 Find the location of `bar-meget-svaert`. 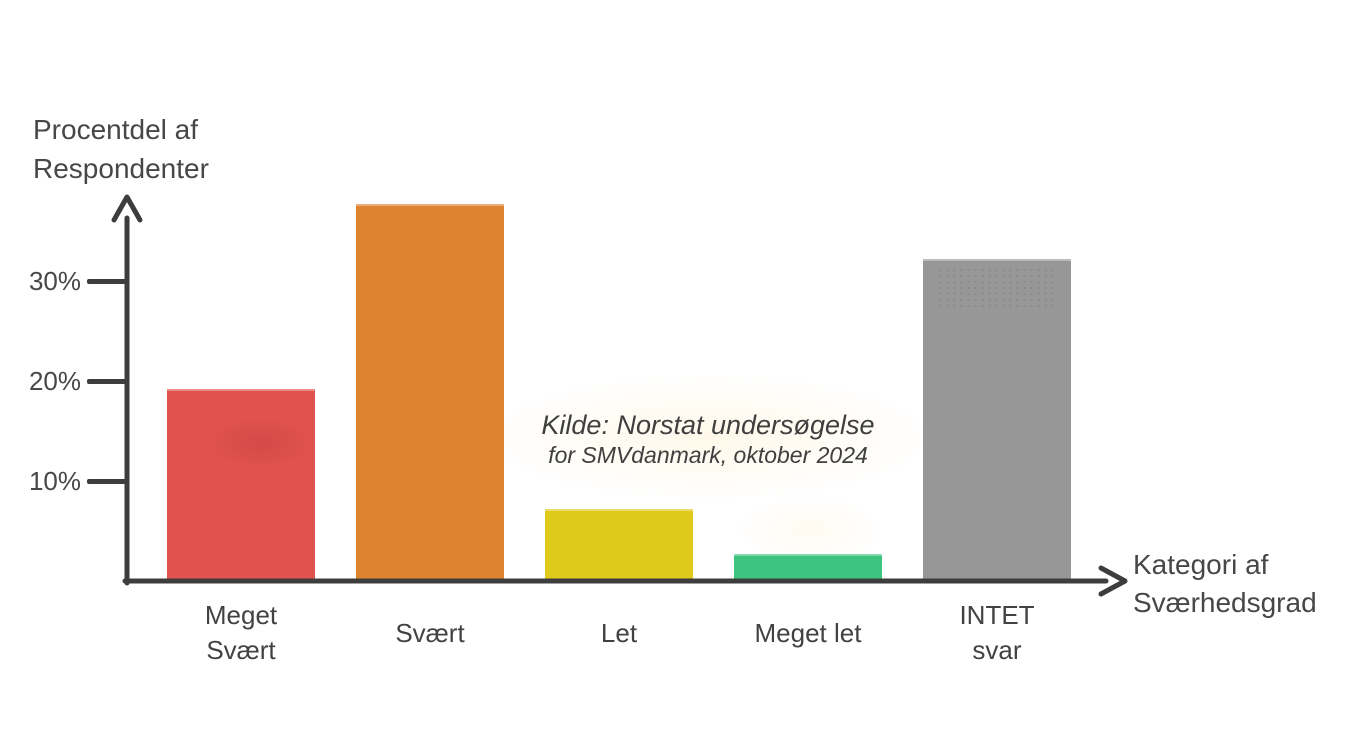

bar-meget-svaert is located at coordinates (242, 484).